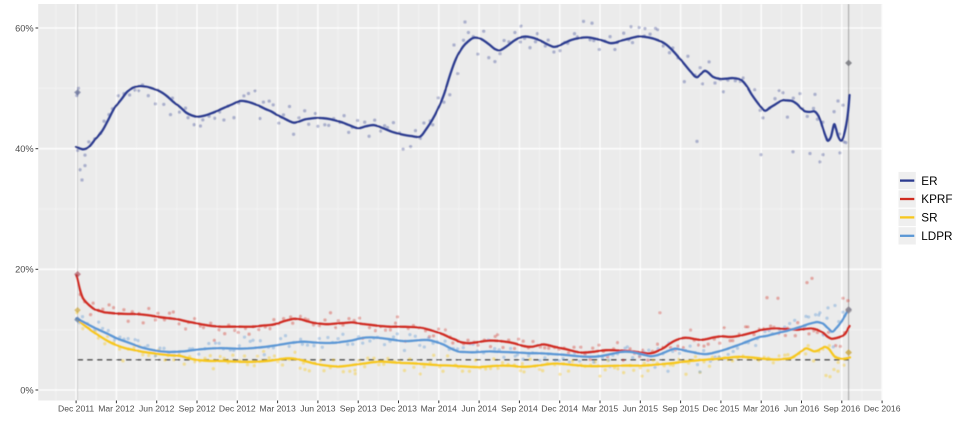 The width and height of the screenshot is (960, 432). Describe the element at coordinates (24, 28) in the screenshot. I see `svg-text: 60%` at that location.